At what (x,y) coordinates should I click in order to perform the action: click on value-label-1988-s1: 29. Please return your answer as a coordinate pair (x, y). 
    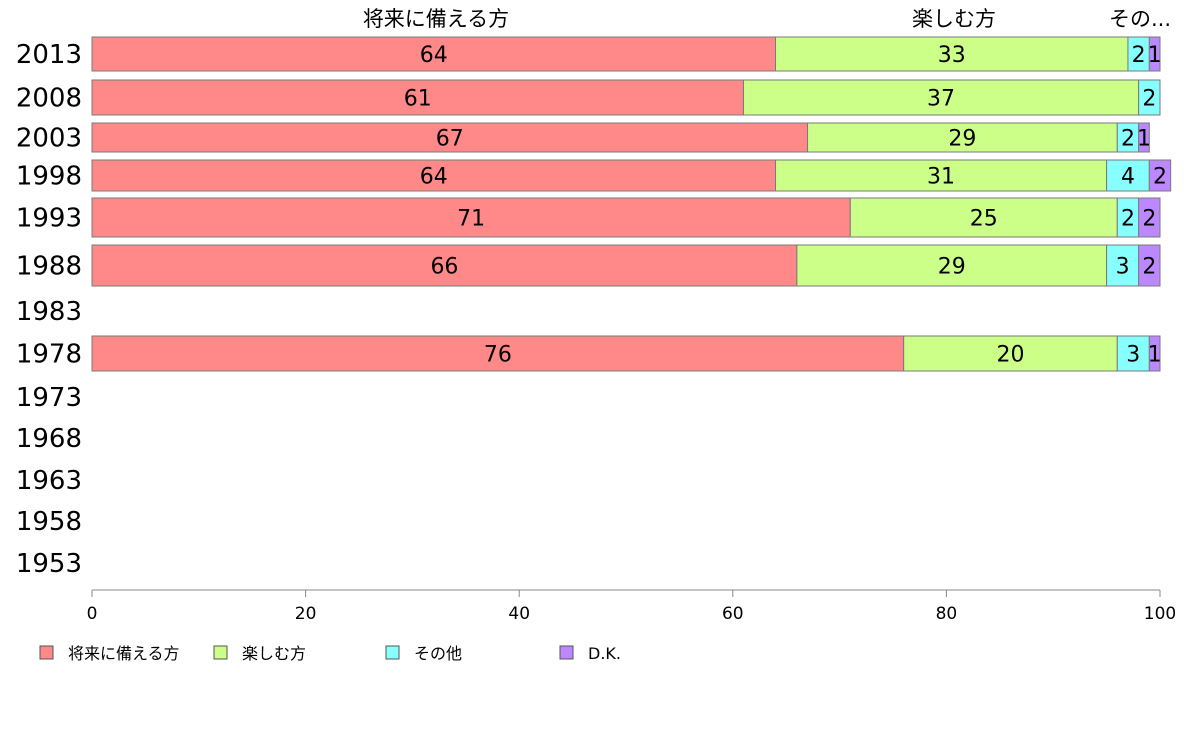
    Looking at the image, I should click on (952, 267).